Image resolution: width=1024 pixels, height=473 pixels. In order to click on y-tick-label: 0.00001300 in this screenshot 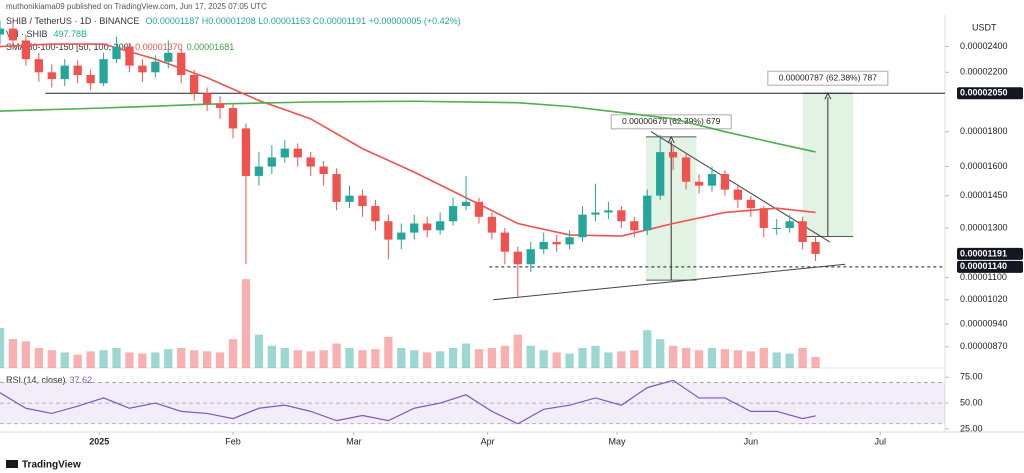, I will do `click(984, 227)`.